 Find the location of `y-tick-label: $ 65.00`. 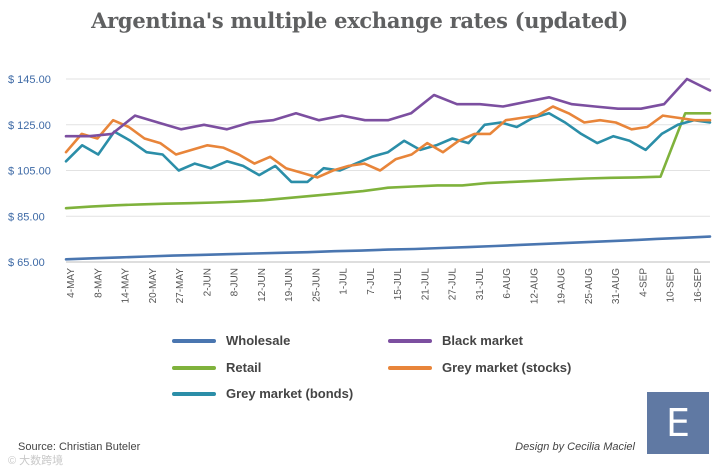

y-tick-label: $ 65.00 is located at coordinates (26, 263).